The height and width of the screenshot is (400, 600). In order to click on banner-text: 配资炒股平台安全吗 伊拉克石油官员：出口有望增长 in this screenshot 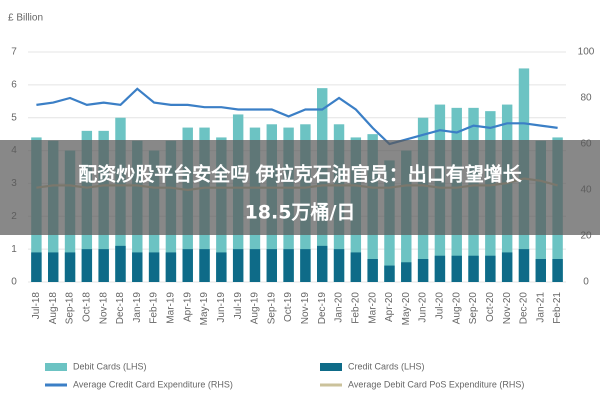, I will do `click(300, 174)`.